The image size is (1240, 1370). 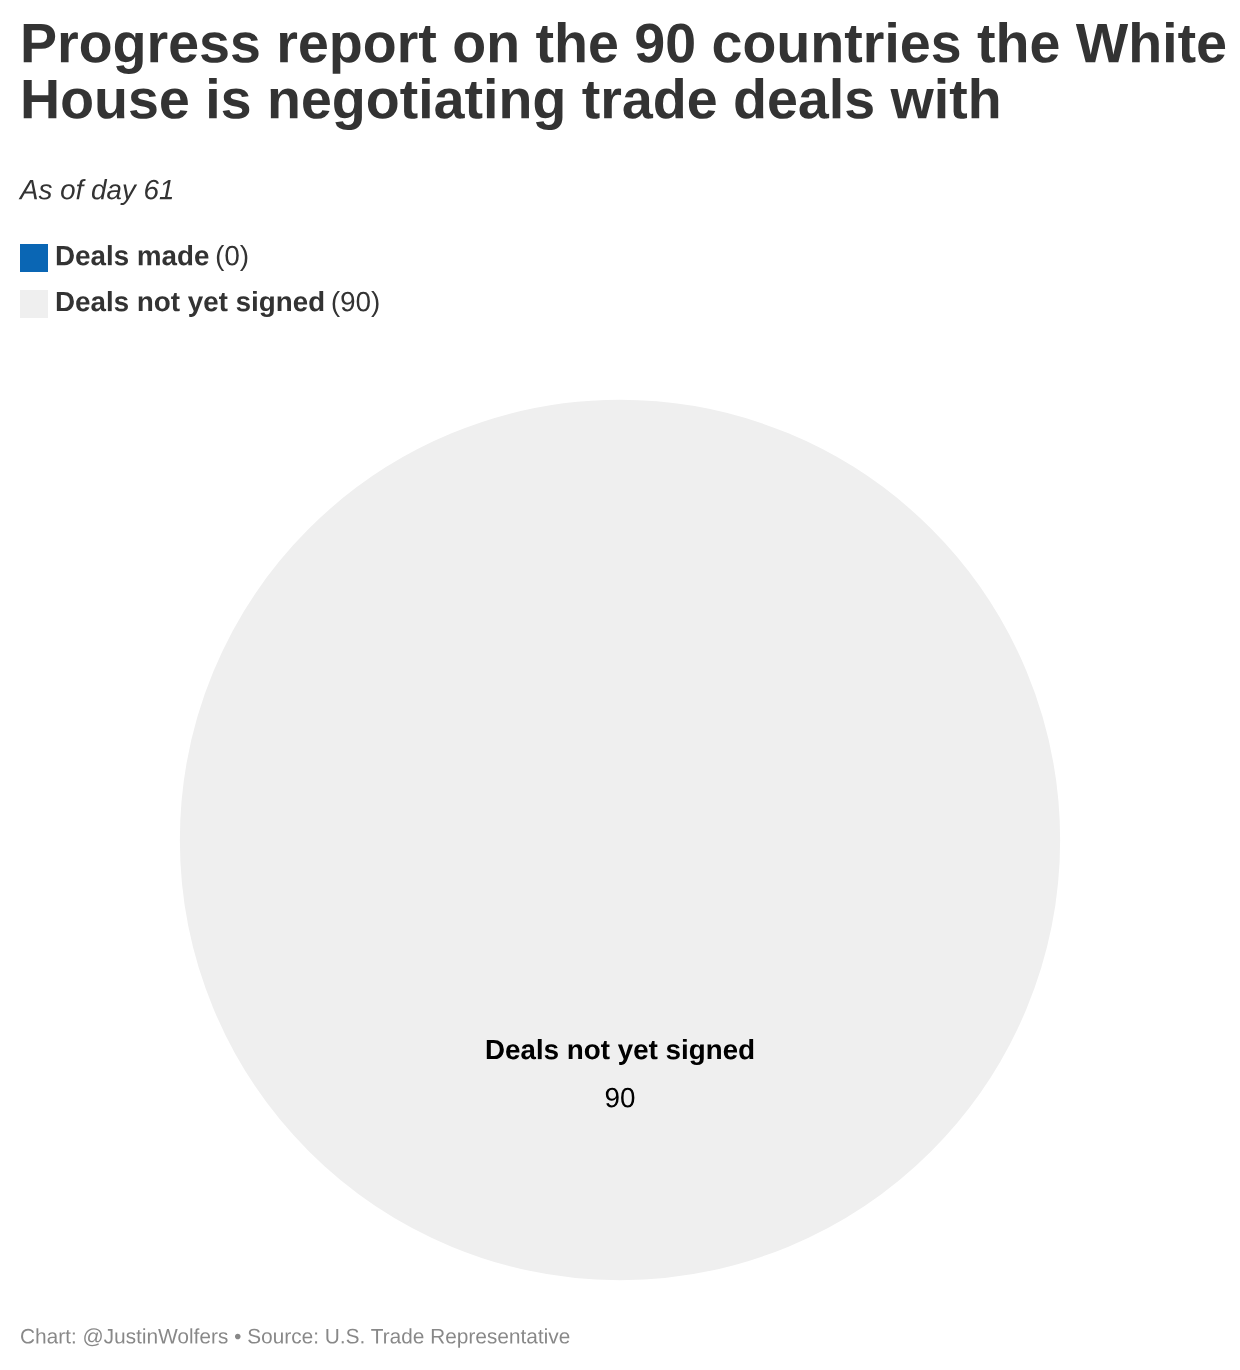 I want to click on text: Chart: @JustinWolfers • Source: U.S. Trade Representative, so click(x=295, y=1338).